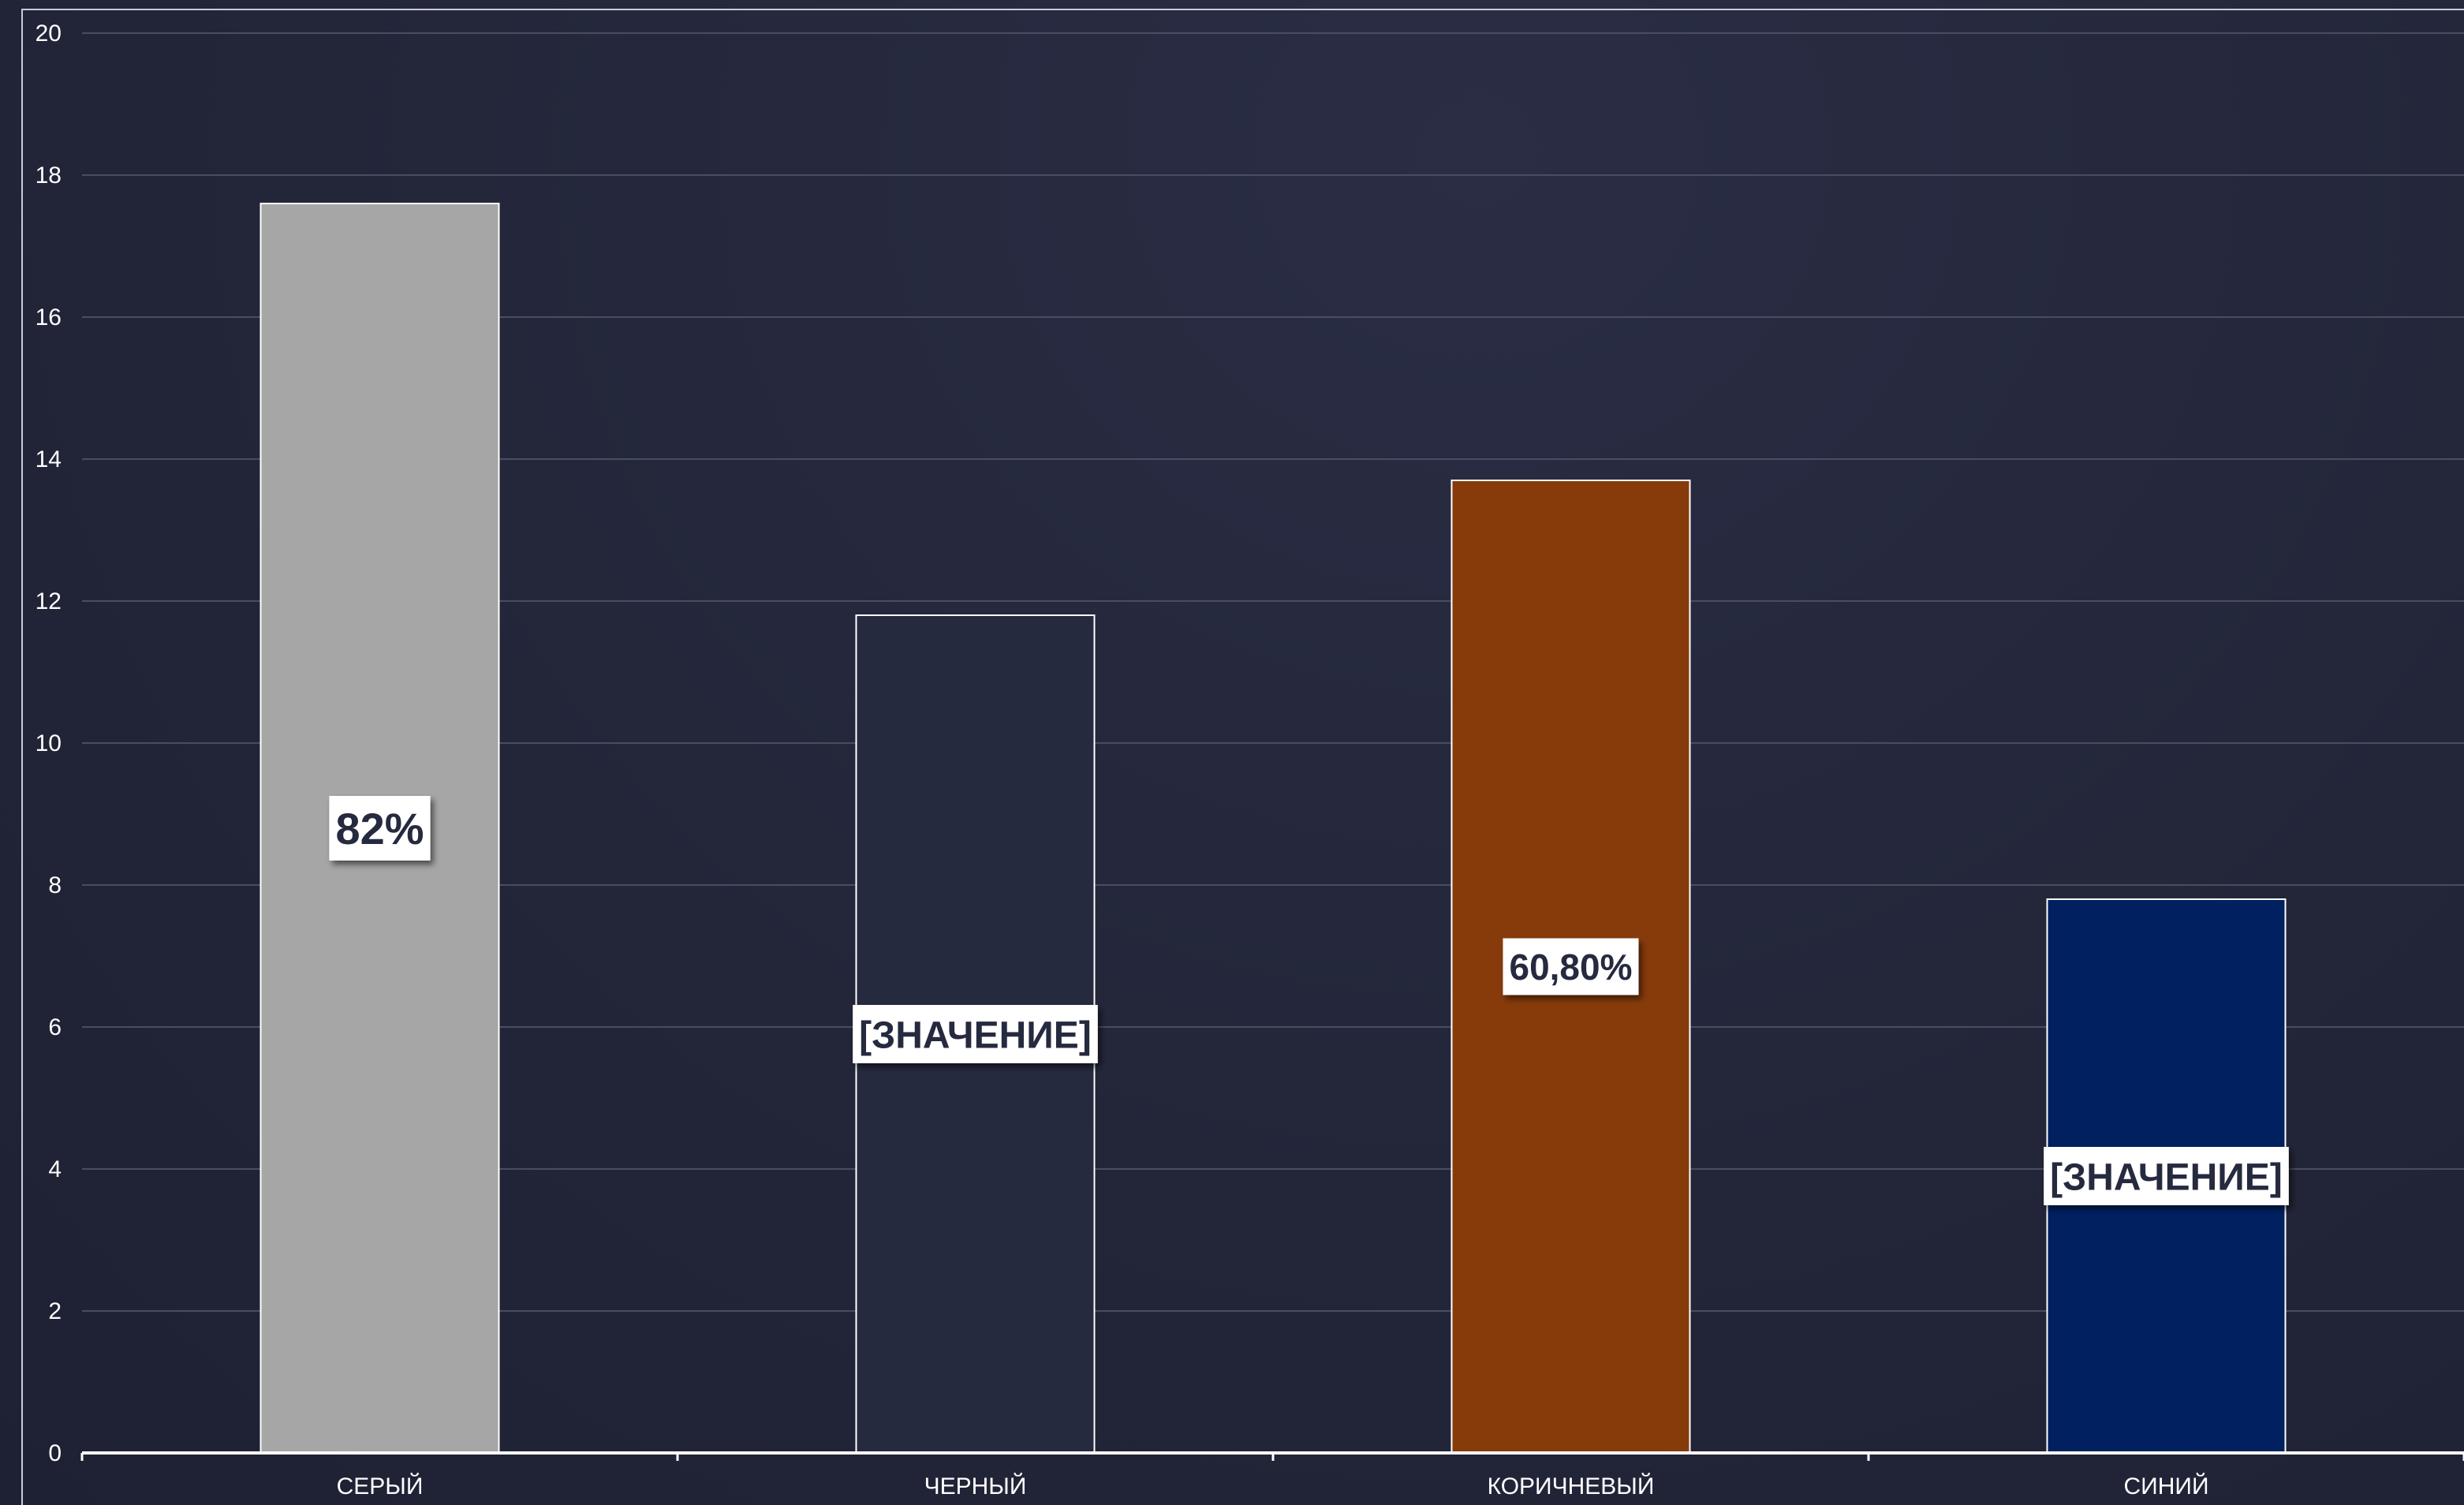  What do you see at coordinates (48, 34) in the screenshot?
I see `y-tick-label: 20` at bounding box center [48, 34].